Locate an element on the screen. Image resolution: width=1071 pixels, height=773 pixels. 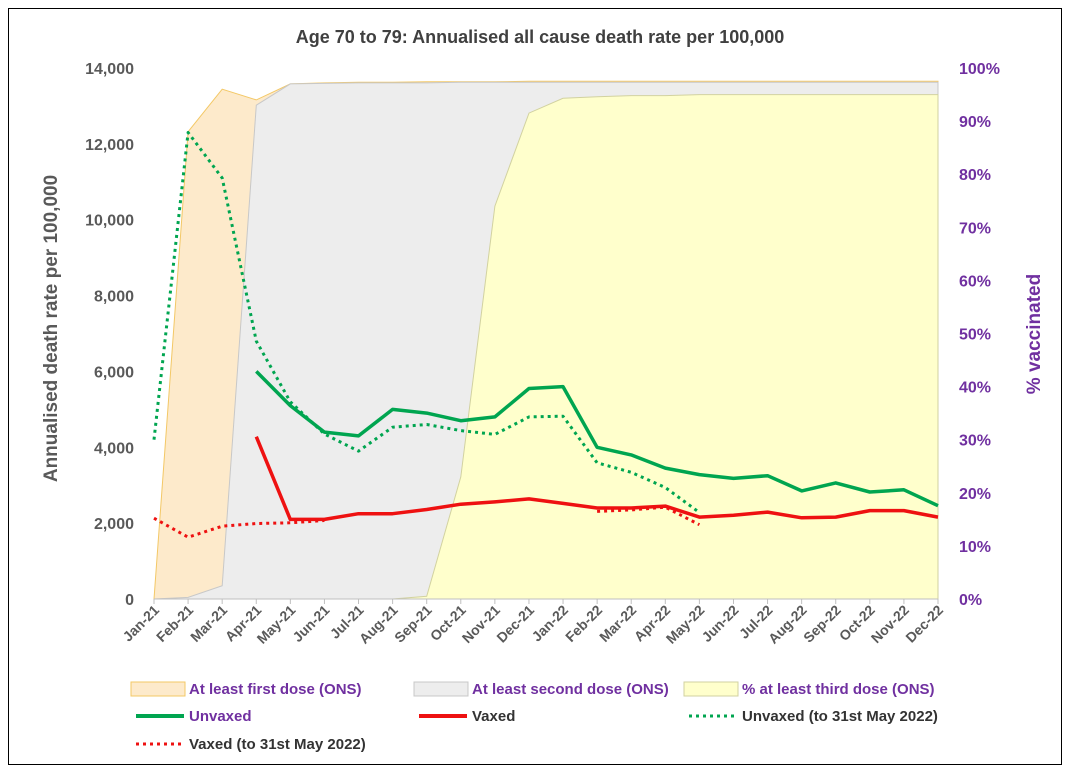
y2-tick-label: 0% is located at coordinates (970, 600).